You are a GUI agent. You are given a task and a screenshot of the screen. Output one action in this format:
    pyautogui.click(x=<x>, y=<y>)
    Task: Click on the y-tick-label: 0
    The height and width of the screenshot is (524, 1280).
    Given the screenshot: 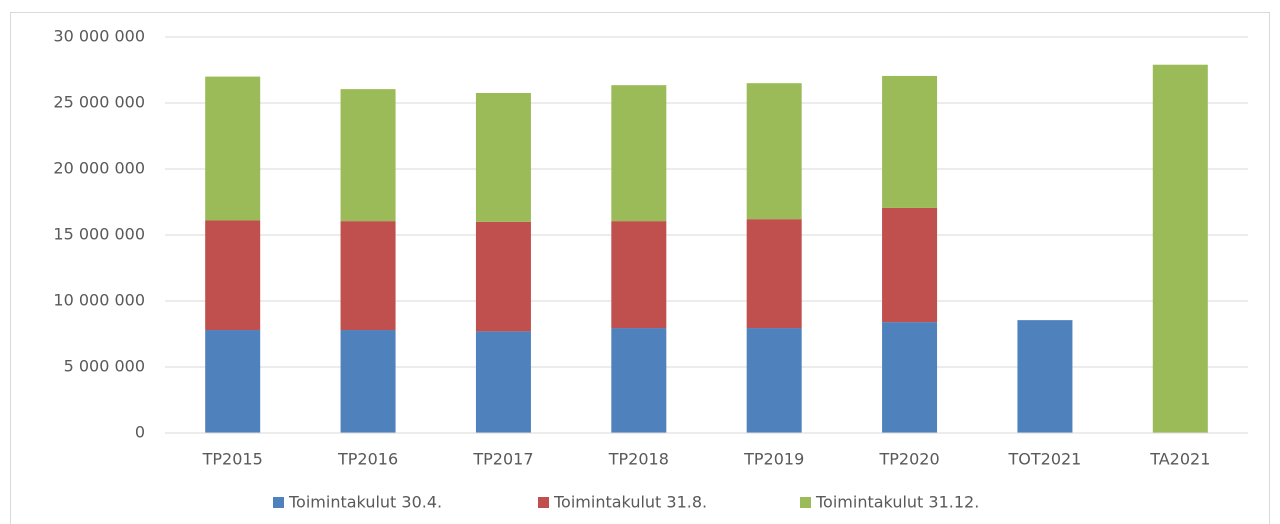 What is the action you would take?
    pyautogui.click(x=140, y=432)
    